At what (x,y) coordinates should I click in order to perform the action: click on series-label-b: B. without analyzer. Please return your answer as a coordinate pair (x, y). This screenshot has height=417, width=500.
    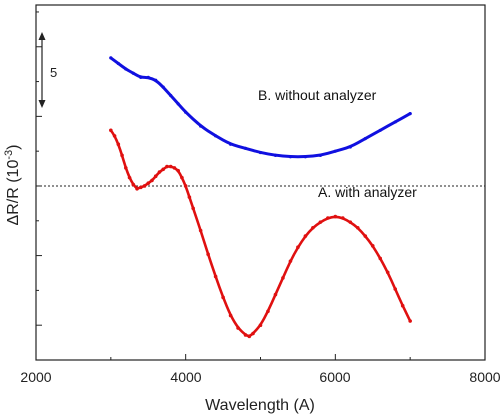
    Looking at the image, I should click on (317, 95).